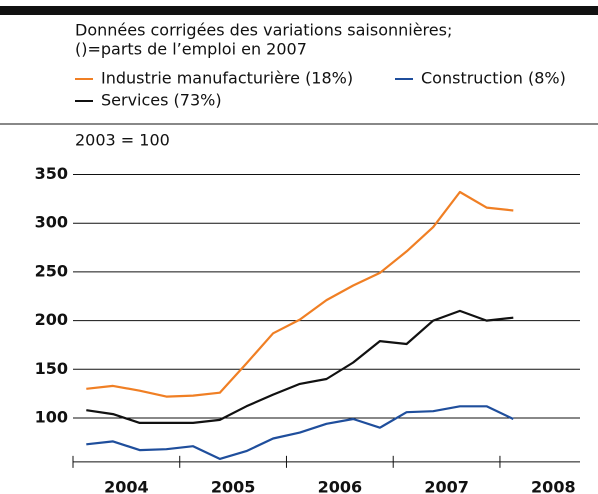 The image size is (598, 494). What do you see at coordinates (553, 485) in the screenshot?
I see `x-tick-label: 2008` at bounding box center [553, 485].